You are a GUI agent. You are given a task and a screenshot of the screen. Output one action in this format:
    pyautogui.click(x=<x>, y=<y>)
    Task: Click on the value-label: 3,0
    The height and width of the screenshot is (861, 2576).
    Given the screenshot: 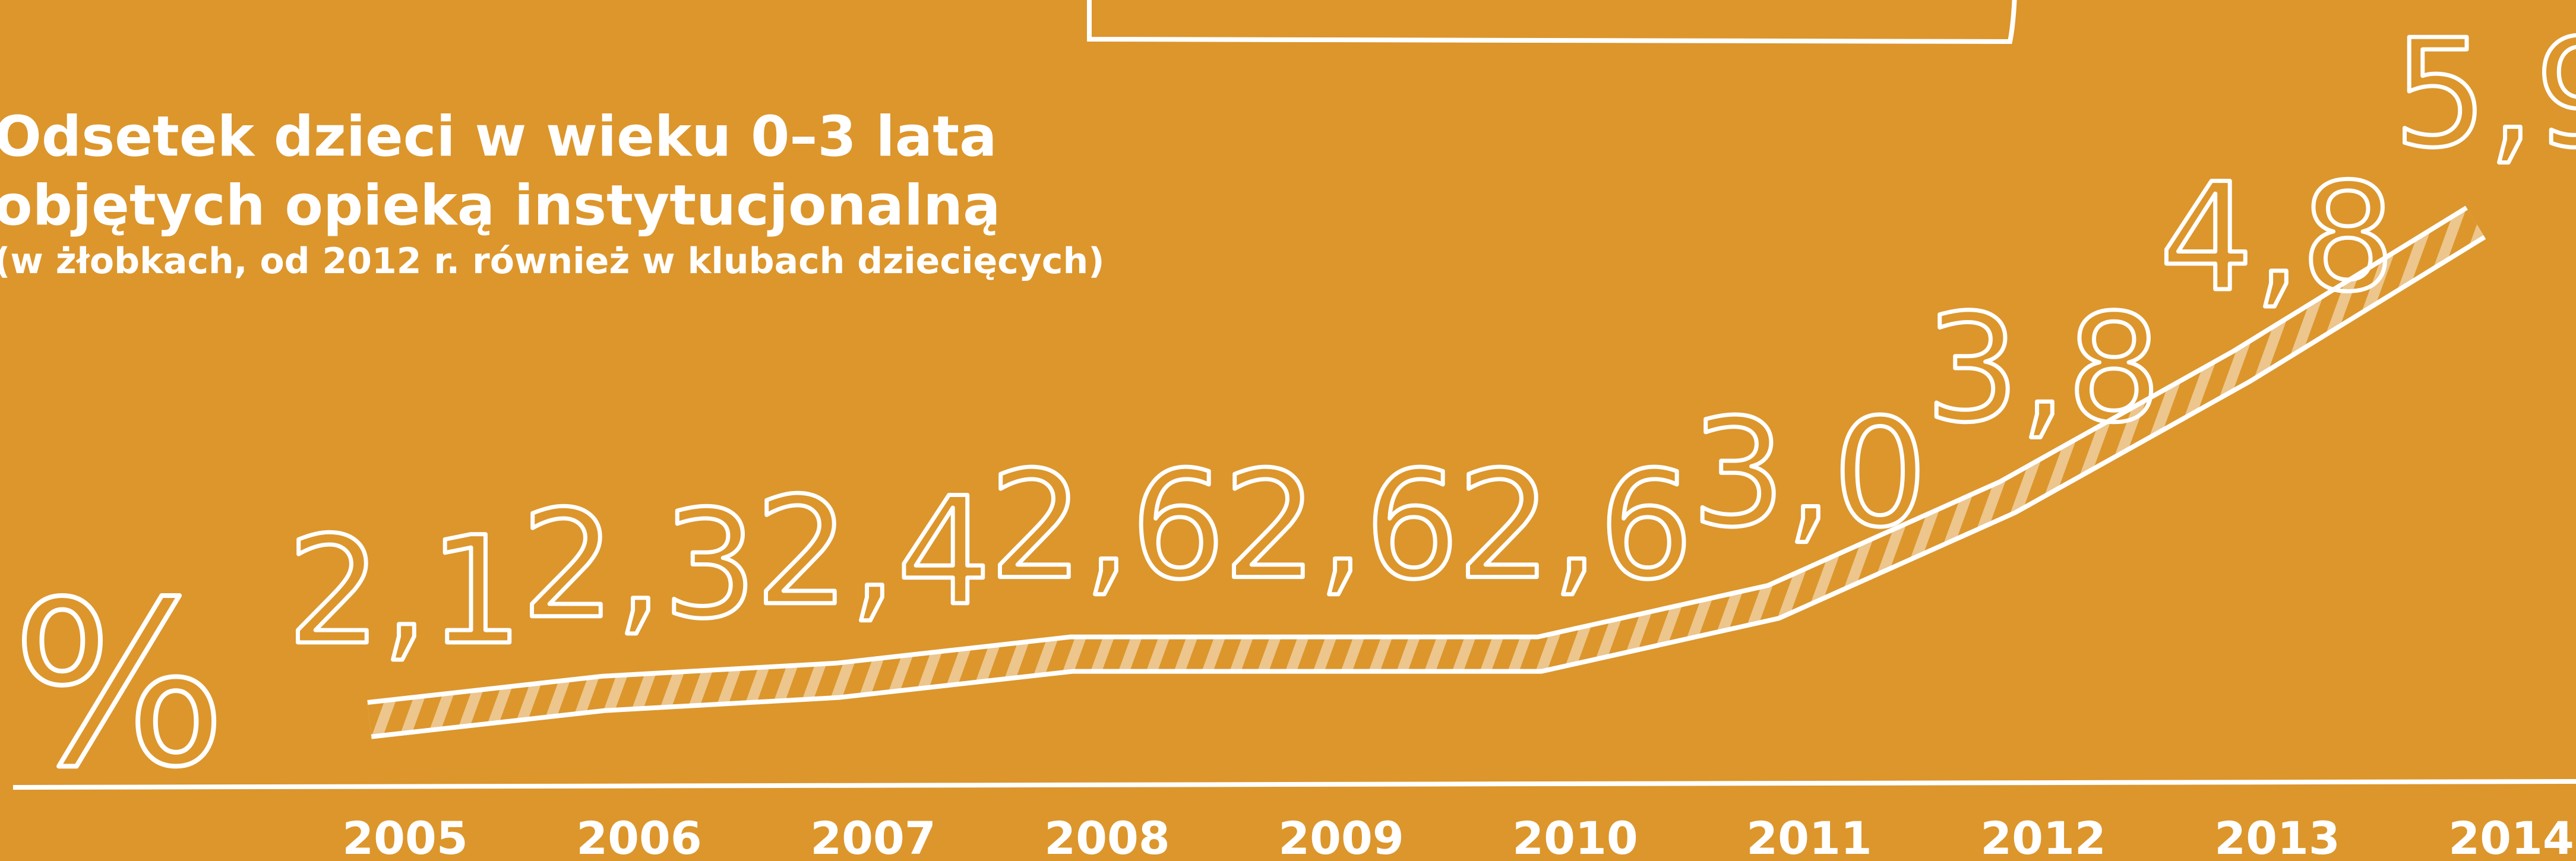 What is the action you would take?
    pyautogui.click(x=1809, y=473)
    